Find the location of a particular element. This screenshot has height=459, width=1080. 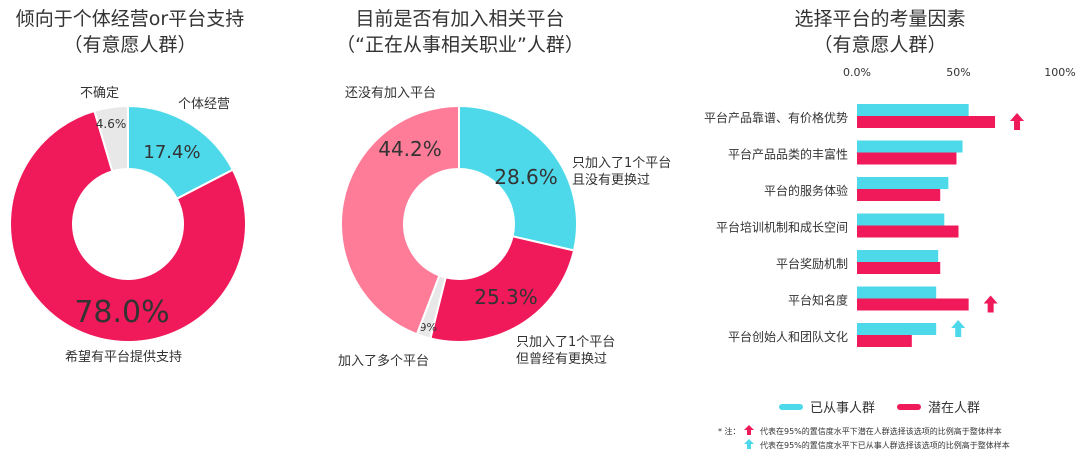

chart3-category-label-2: 平台的服务体验 is located at coordinates (806, 190).